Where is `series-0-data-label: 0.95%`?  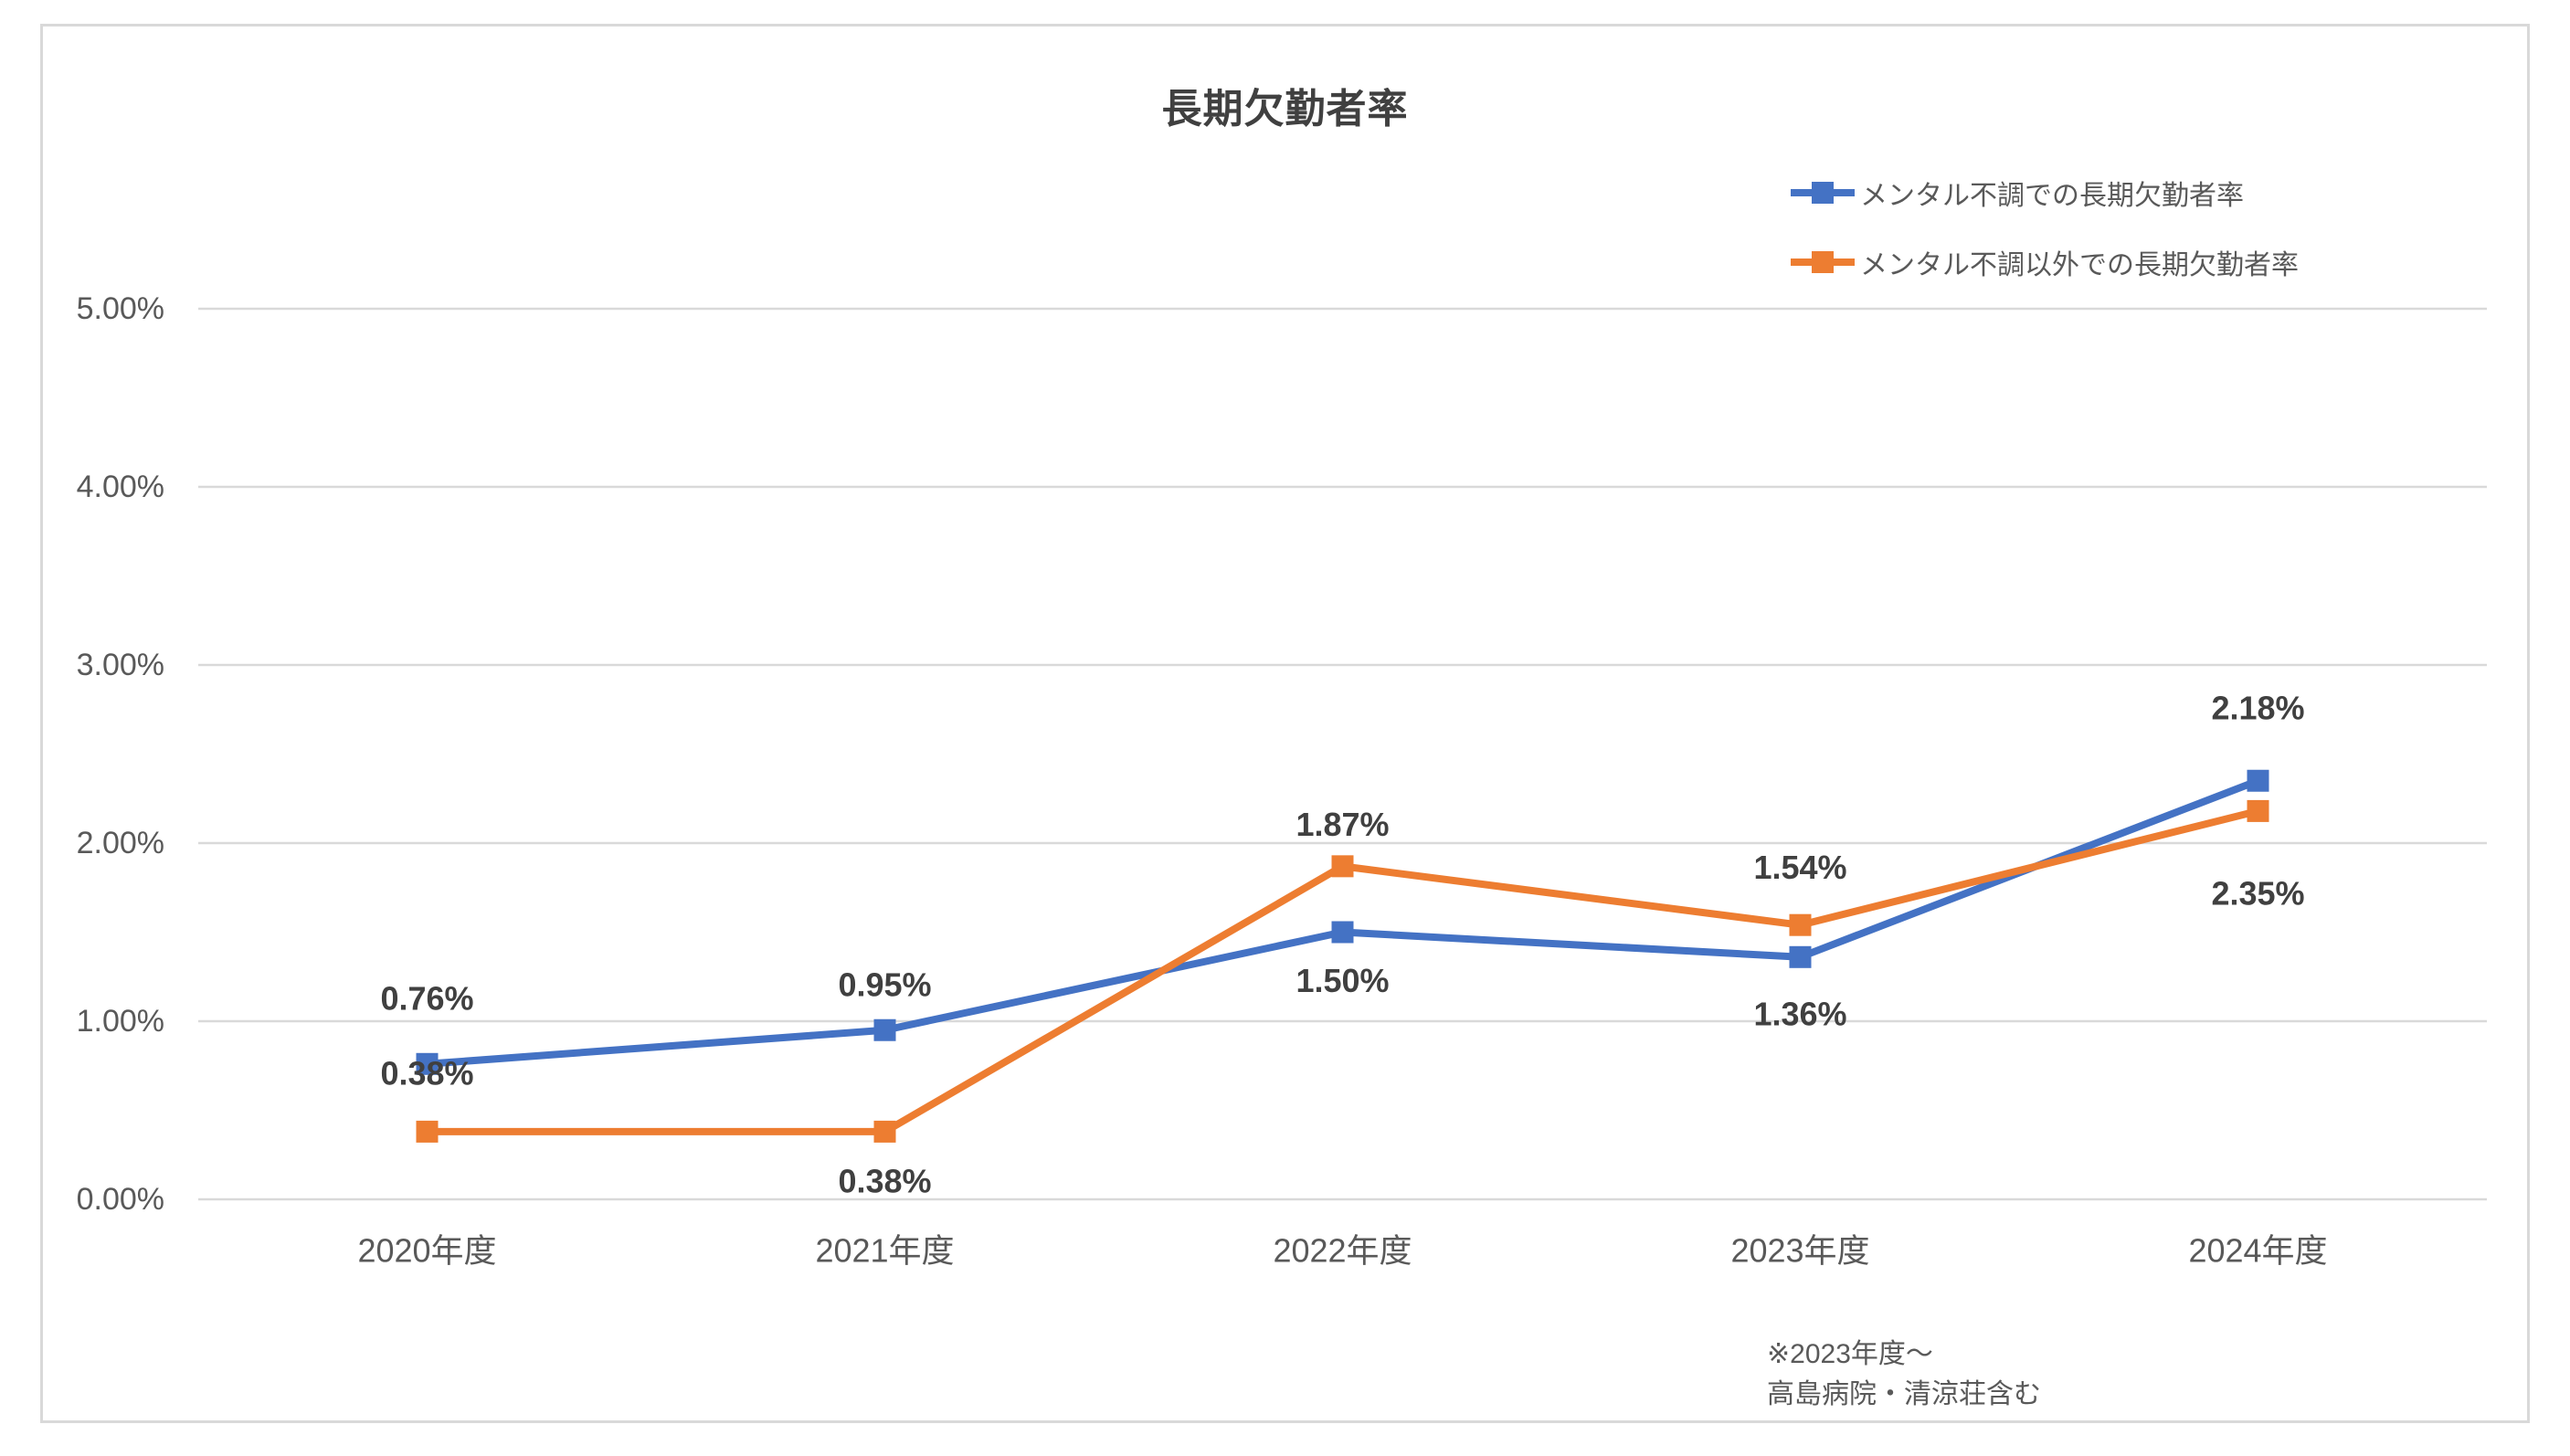
series-0-data-label: 0.95% is located at coordinates (885, 984).